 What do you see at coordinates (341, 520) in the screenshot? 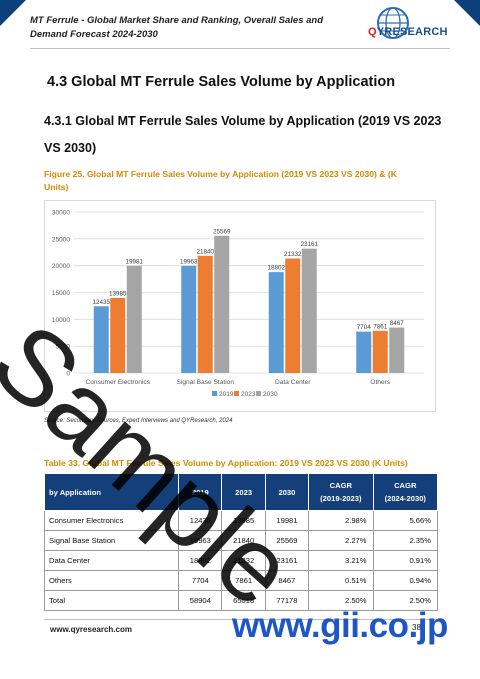
I see `cell-cagr-1: 2.98%` at bounding box center [341, 520].